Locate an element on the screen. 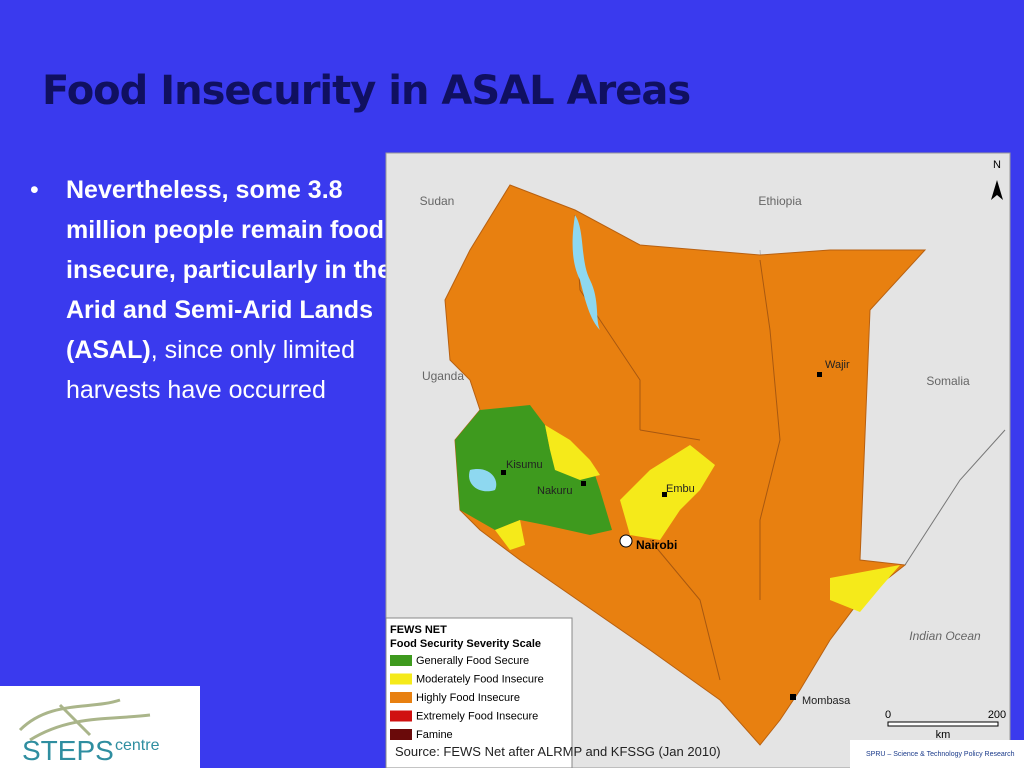 The width and height of the screenshot is (1024, 768). zone-green is located at coordinates (533, 470).